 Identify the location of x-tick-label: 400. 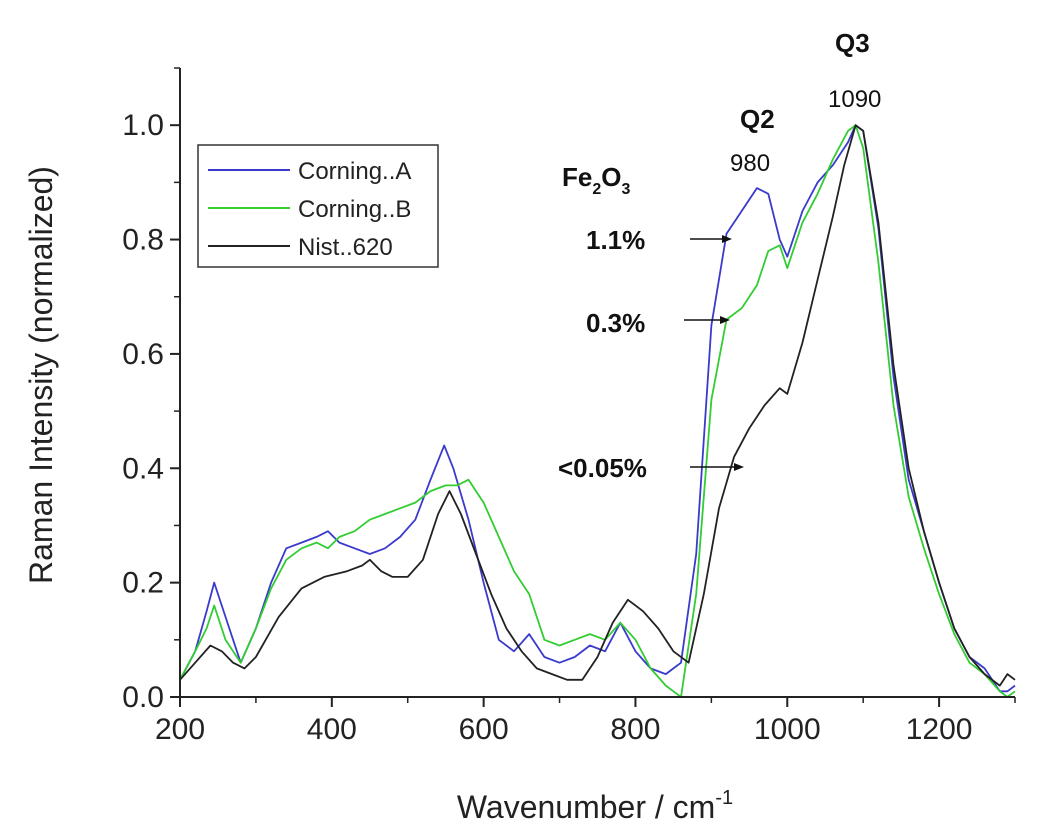
(332, 729).